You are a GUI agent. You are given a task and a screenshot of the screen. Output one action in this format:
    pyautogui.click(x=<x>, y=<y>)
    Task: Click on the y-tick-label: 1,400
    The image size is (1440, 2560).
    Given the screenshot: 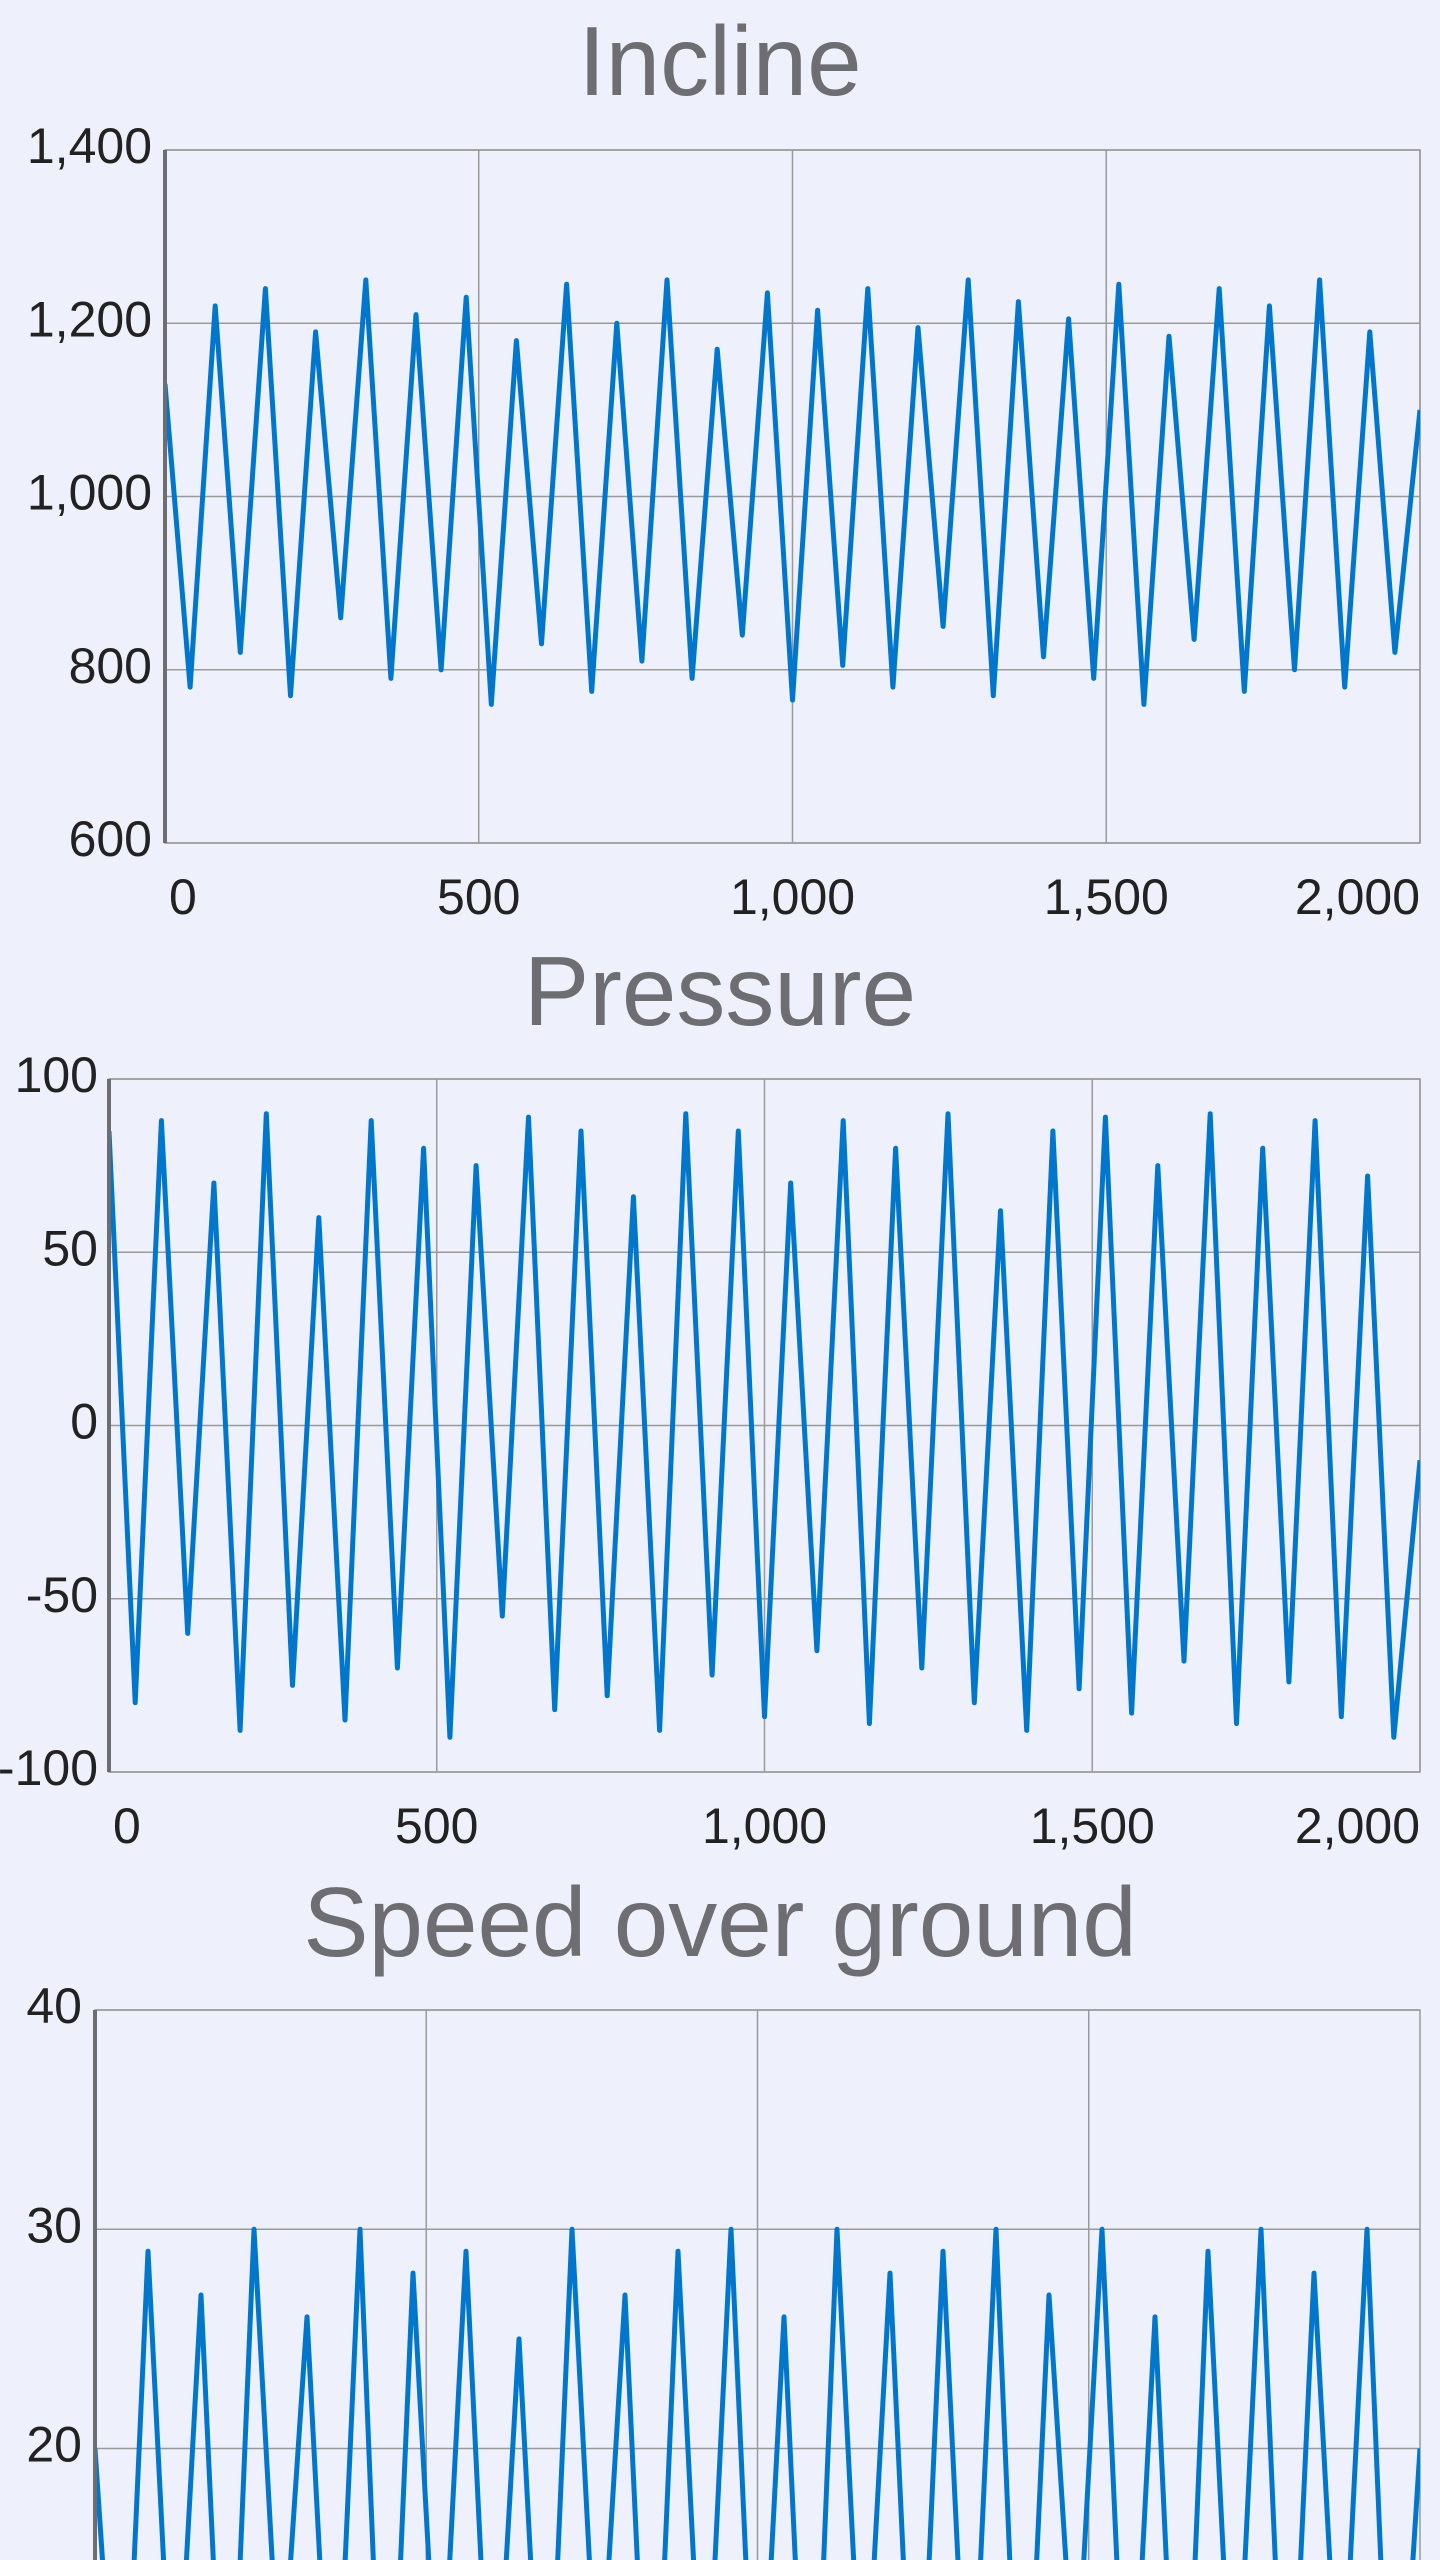 What is the action you would take?
    pyautogui.click(x=89, y=146)
    